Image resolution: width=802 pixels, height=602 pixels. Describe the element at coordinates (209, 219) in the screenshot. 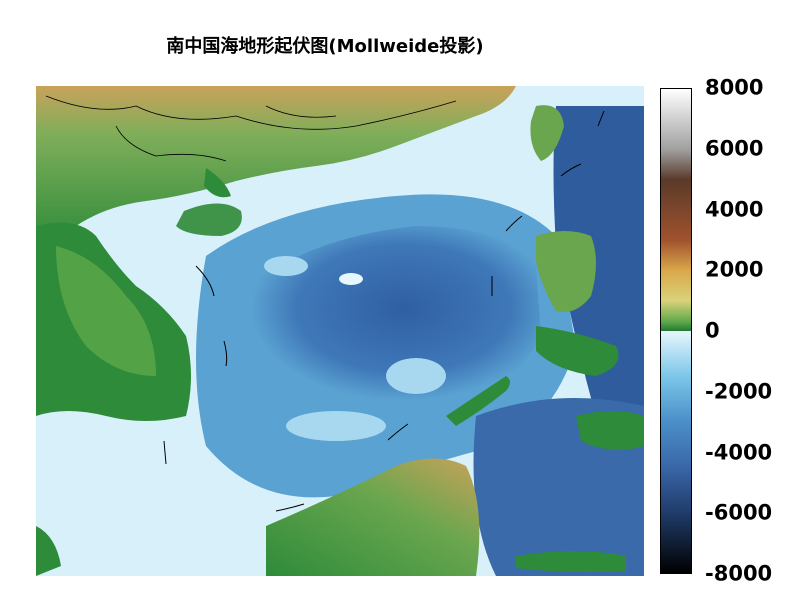

I see `hainan-island` at that location.